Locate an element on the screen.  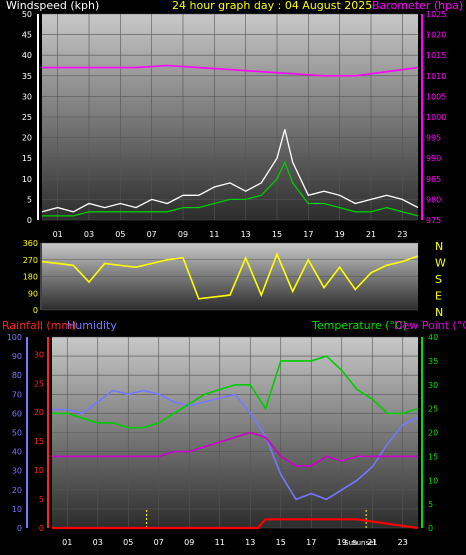
chart3-x-tick-label: 13 is located at coordinates (250, 542).